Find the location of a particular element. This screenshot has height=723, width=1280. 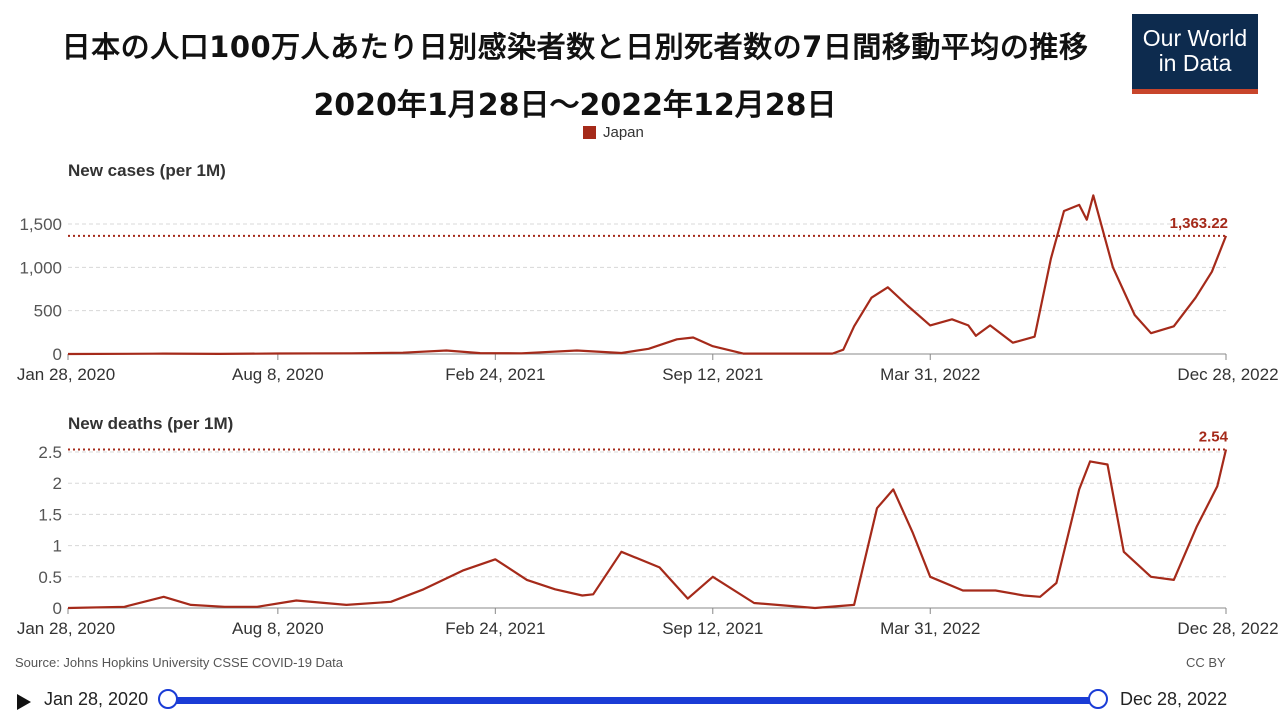

chart-title-line1: 日本の人口100万人あたり日別感染者数と日別死者数の7日間移動平均の推移 is located at coordinates (575, 47).